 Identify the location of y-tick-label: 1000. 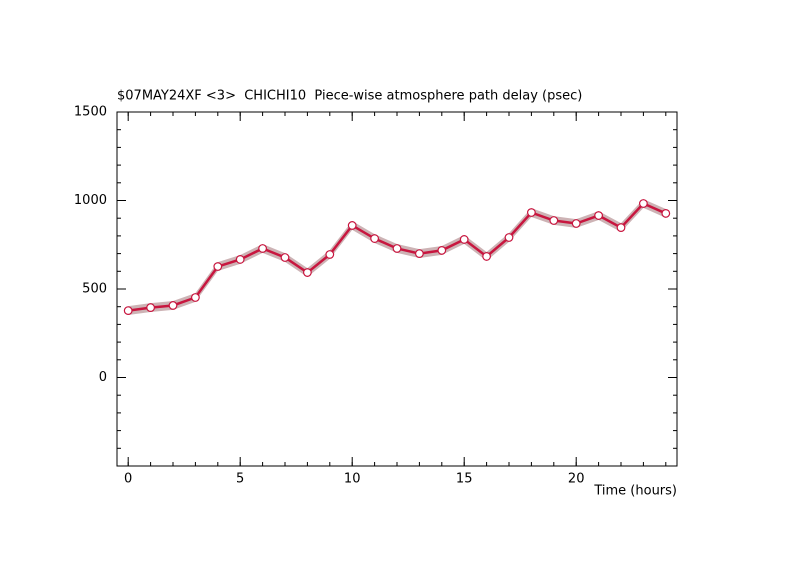
(90, 200).